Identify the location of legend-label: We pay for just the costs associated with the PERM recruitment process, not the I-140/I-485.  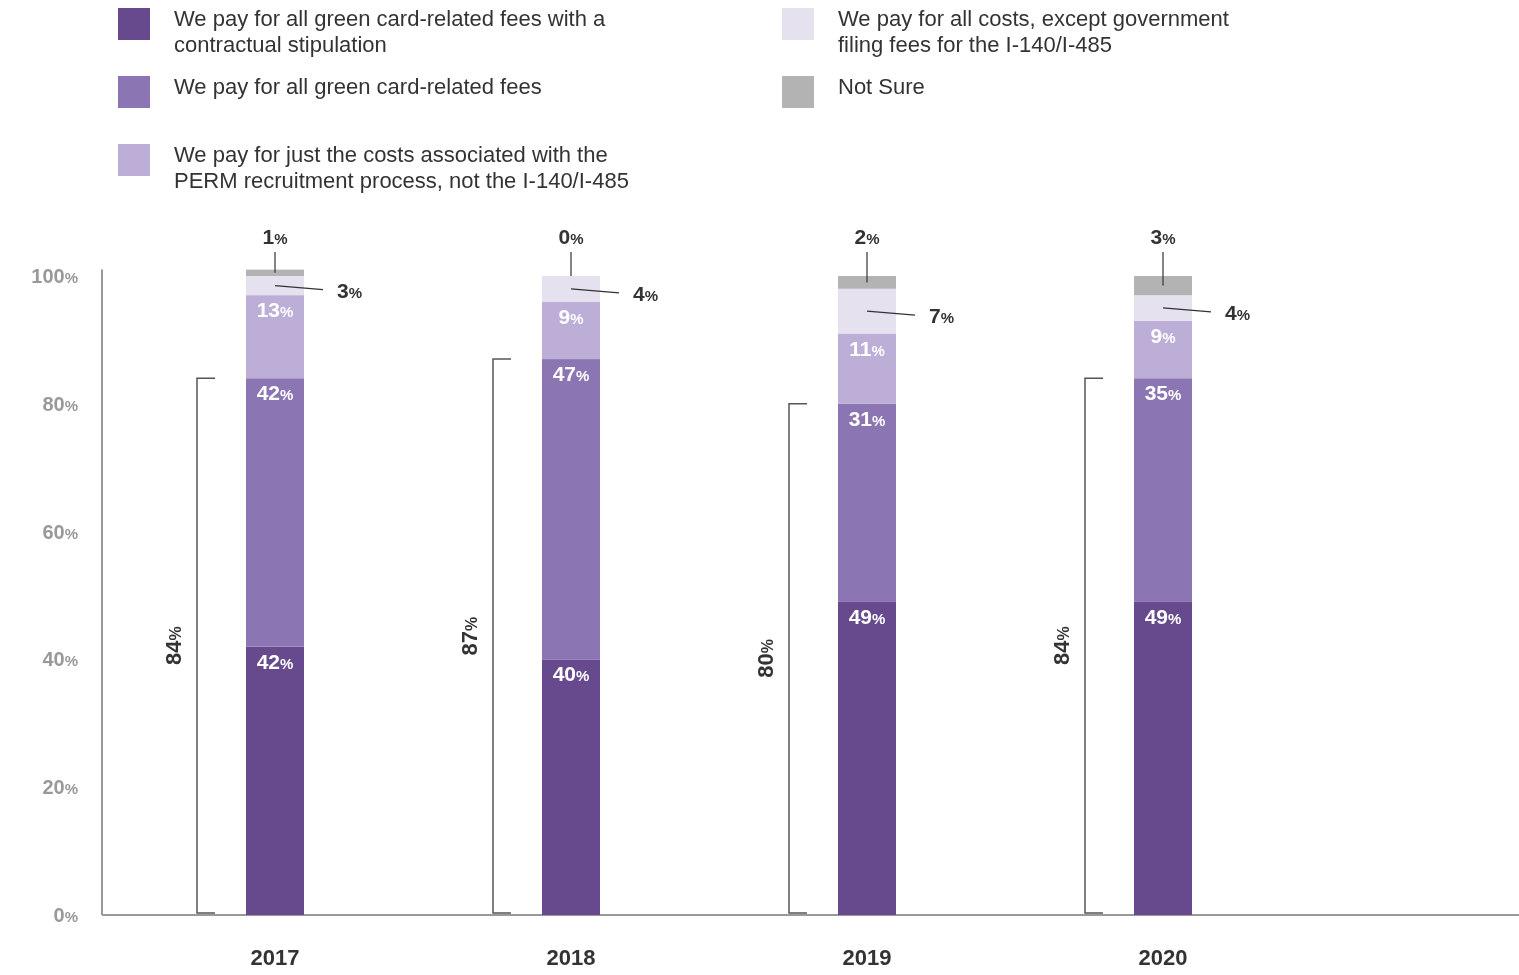
(401, 167).